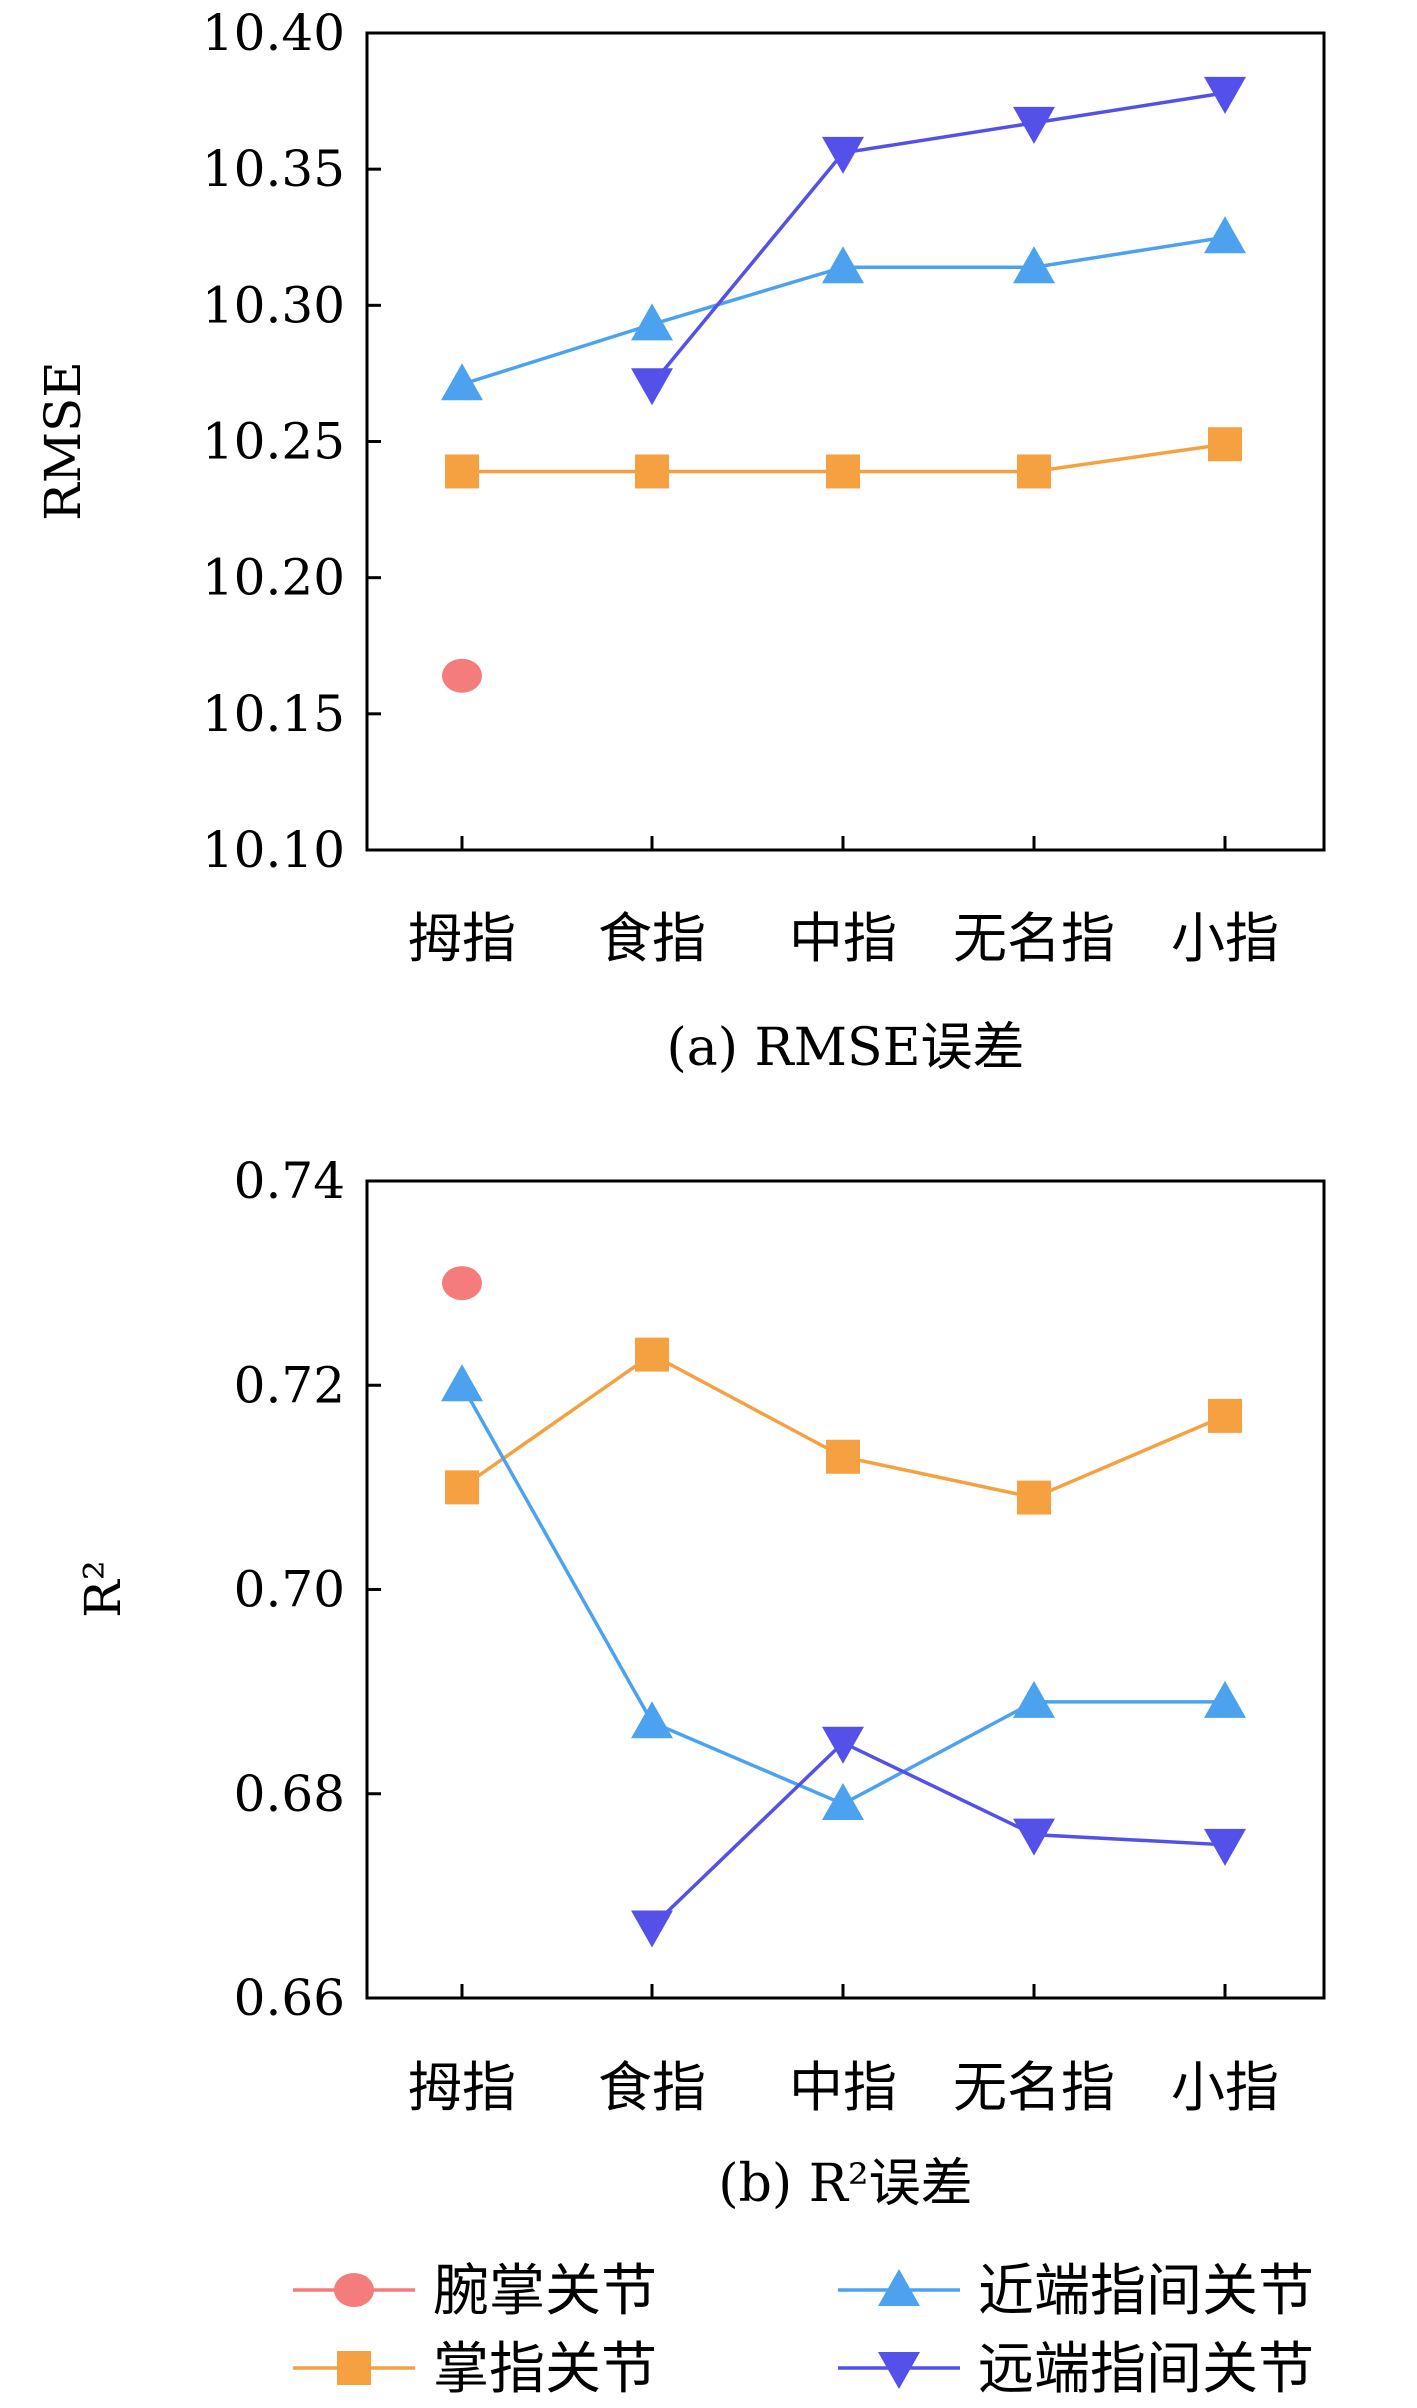  What do you see at coordinates (845, 2184) in the screenshot?
I see `panel-caption: (b) R²误差` at bounding box center [845, 2184].